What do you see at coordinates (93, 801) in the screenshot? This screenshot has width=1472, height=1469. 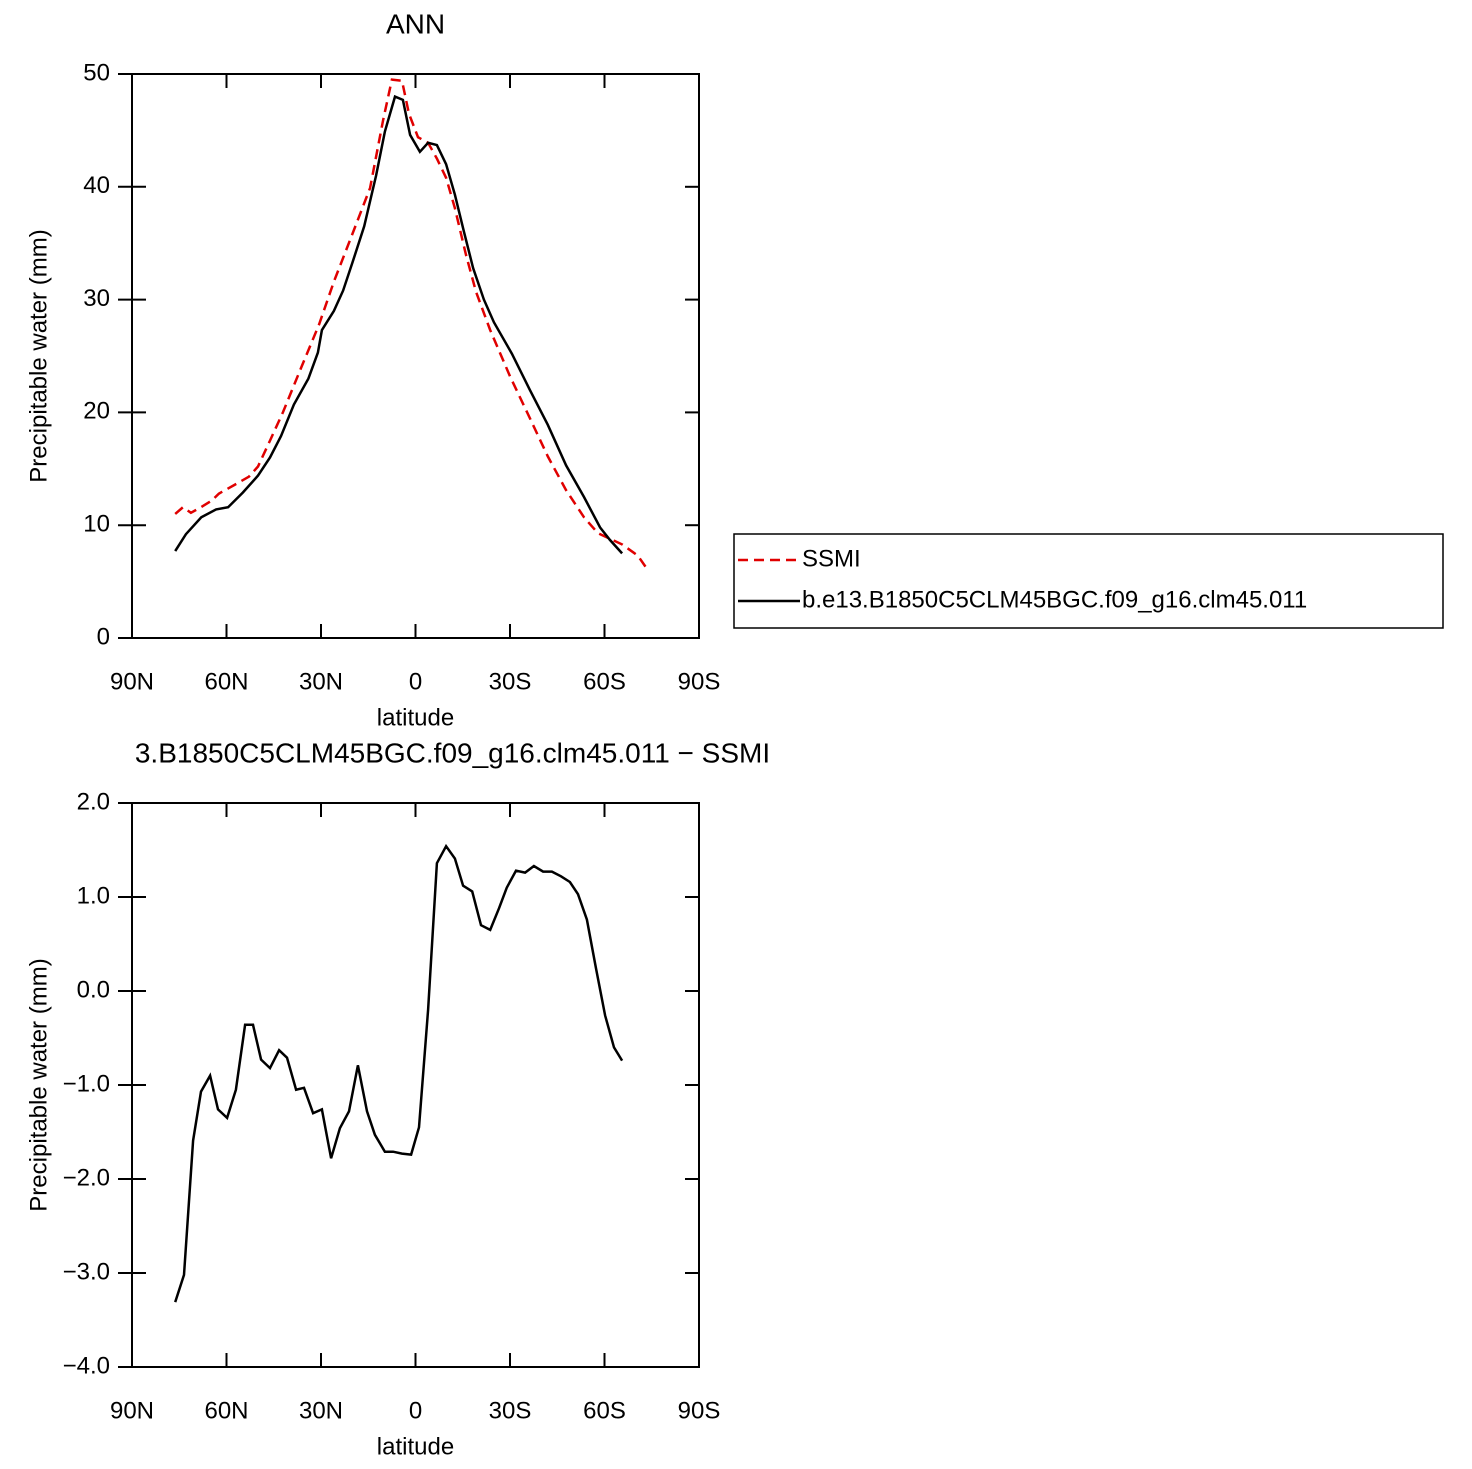 I see `y-tick-label: 2.0` at bounding box center [93, 801].